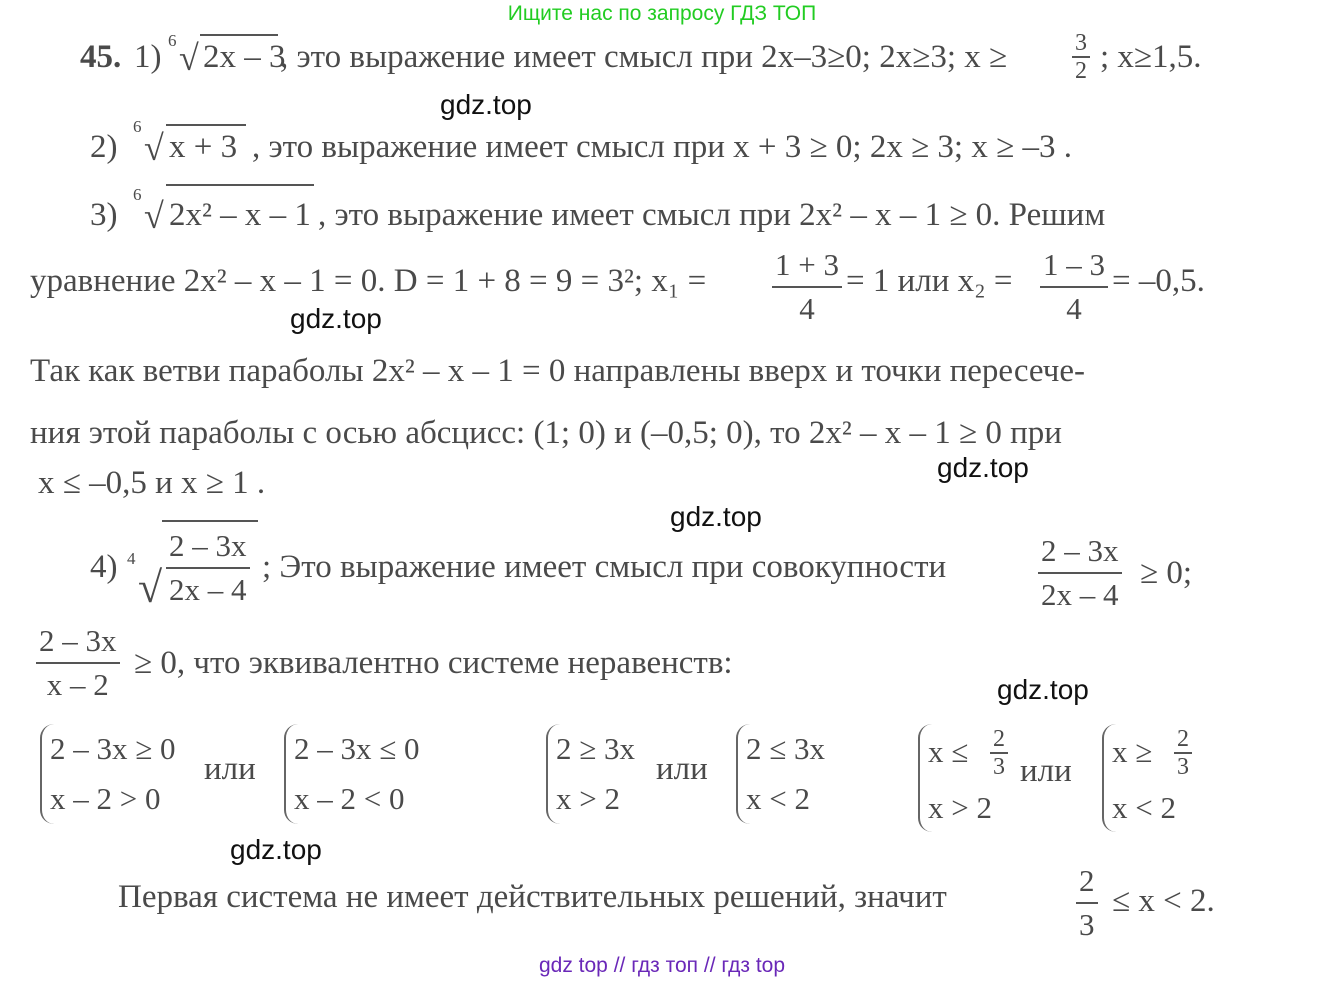 The image size is (1324, 985). What do you see at coordinates (131, 558) in the screenshot?
I see `root-index: 4` at bounding box center [131, 558].